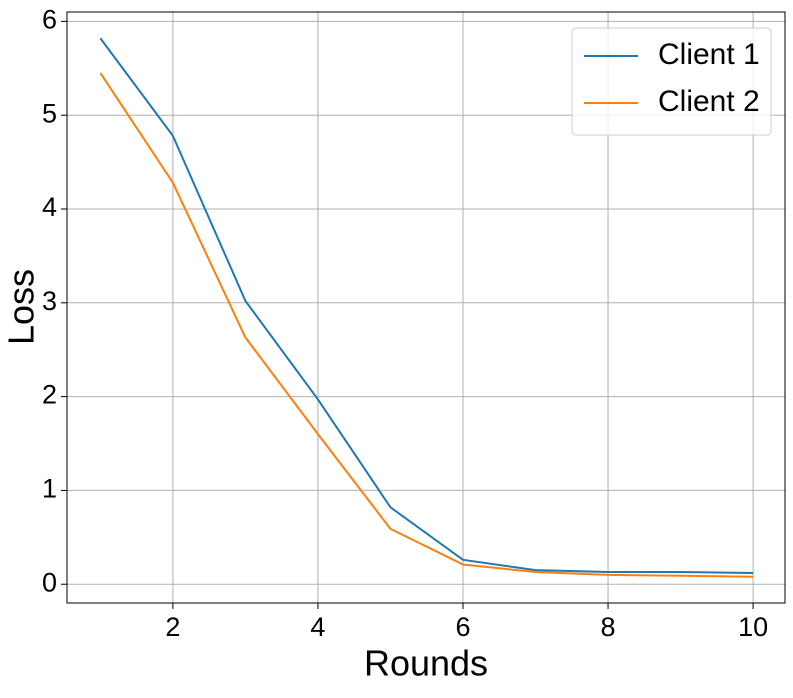 Image resolution: width=793 pixels, height=698 pixels. What do you see at coordinates (21, 307) in the screenshot?
I see `y-axis-label: Loss` at bounding box center [21, 307].